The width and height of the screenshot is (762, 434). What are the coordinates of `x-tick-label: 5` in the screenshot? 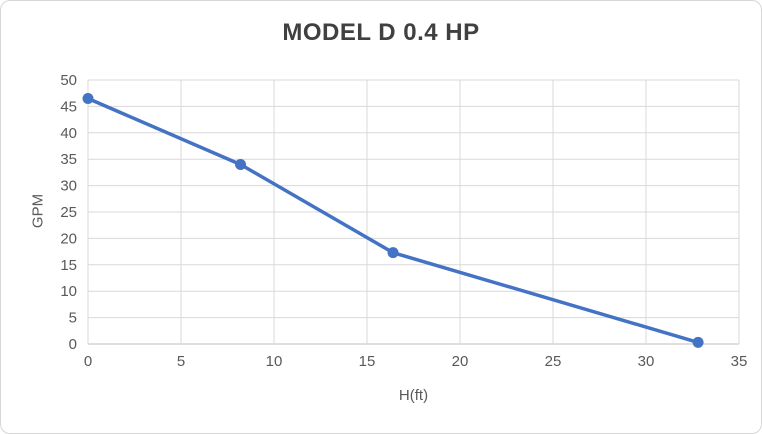 It's located at (181, 361).